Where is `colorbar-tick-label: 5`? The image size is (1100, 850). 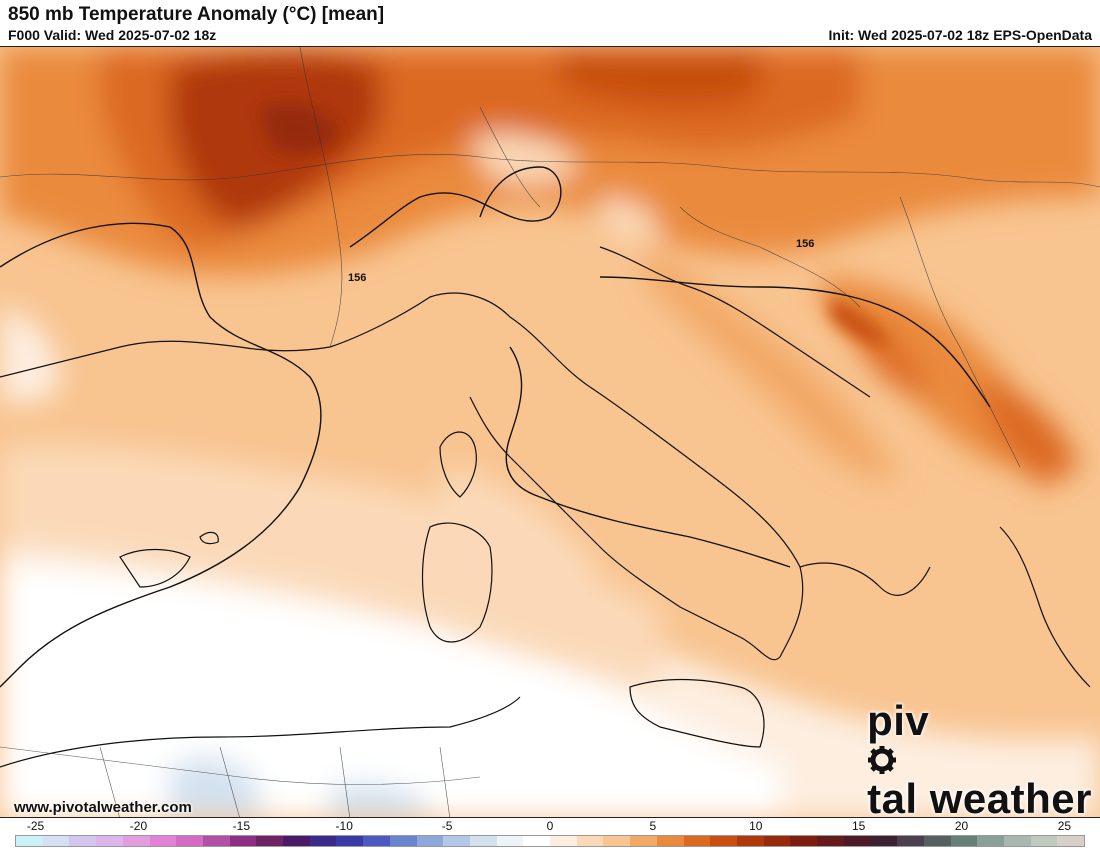 colorbar-tick-label: 5 is located at coordinates (653, 826).